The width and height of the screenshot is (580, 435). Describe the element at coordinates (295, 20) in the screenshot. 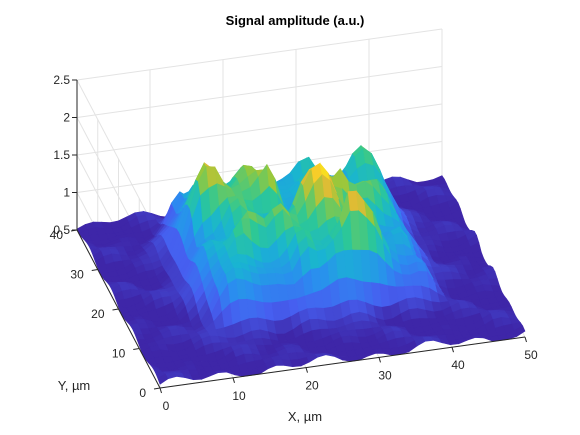

I see `chart-title: Signal amplitude (a.u.)` at that location.